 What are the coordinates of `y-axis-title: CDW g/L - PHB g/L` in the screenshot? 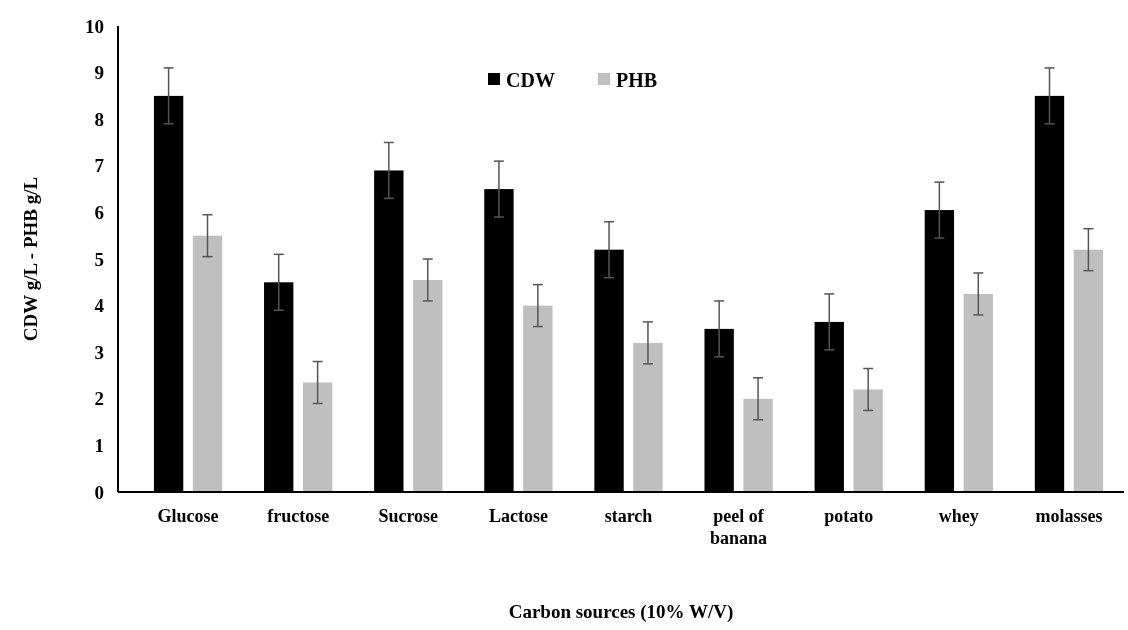 It's located at (30, 259).